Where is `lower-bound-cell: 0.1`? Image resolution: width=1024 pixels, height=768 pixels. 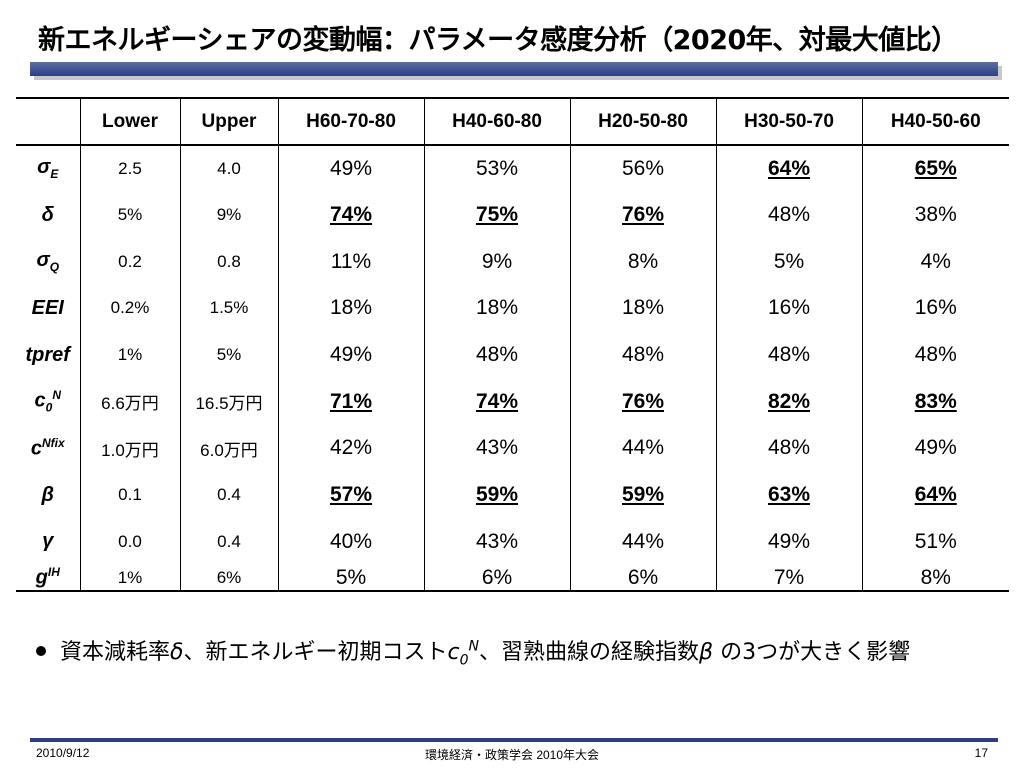 lower-bound-cell: 0.1 is located at coordinates (130, 495).